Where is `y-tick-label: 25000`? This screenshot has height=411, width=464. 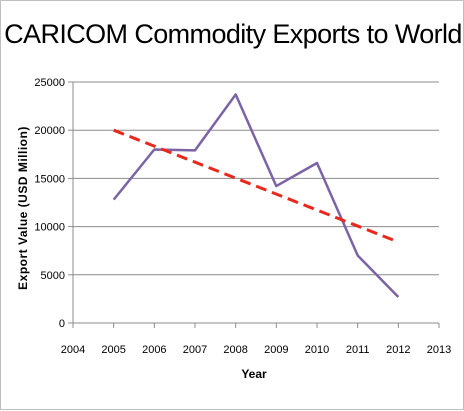 y-tick-label: 25000 is located at coordinates (49, 83).